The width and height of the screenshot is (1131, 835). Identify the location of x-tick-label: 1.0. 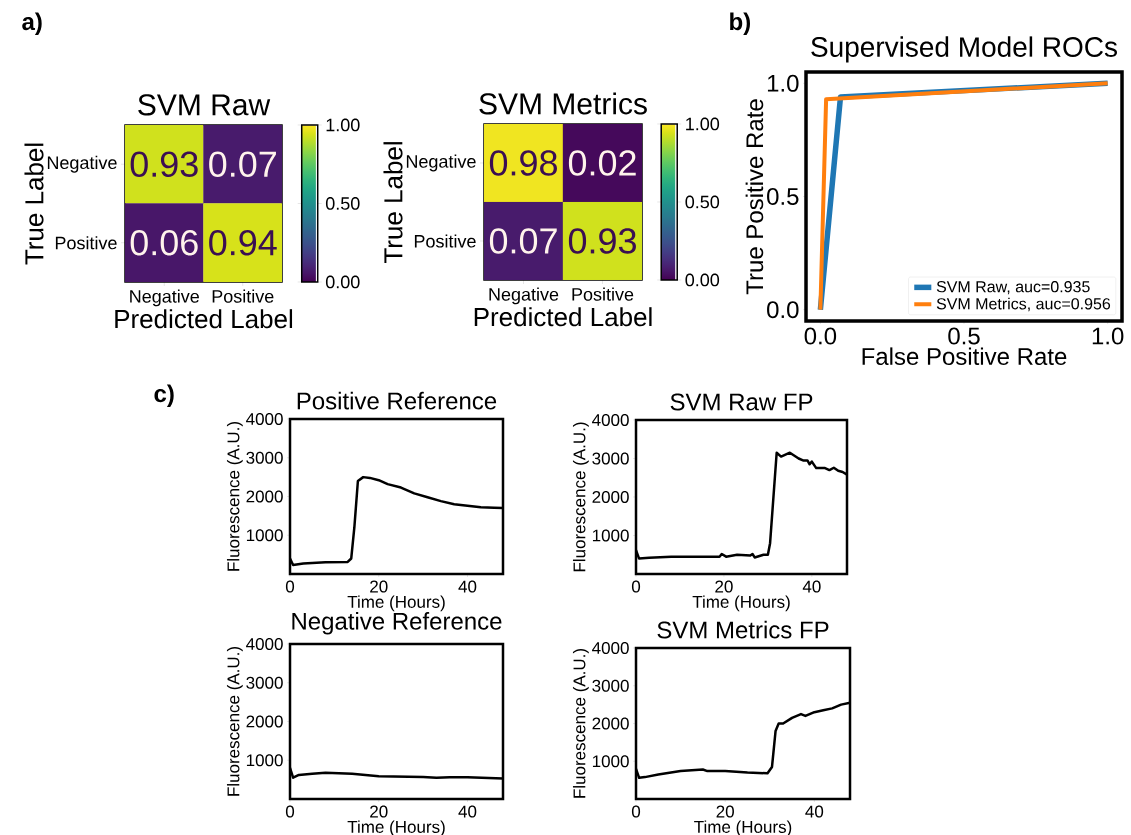
(1108, 336).